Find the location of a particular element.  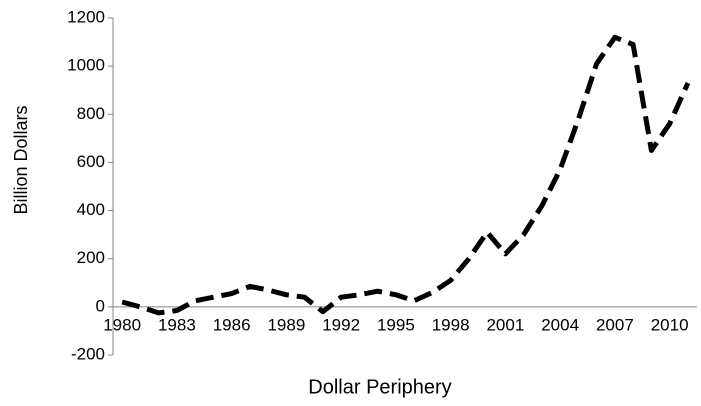

y-tick-label: 600 is located at coordinates (91, 161).